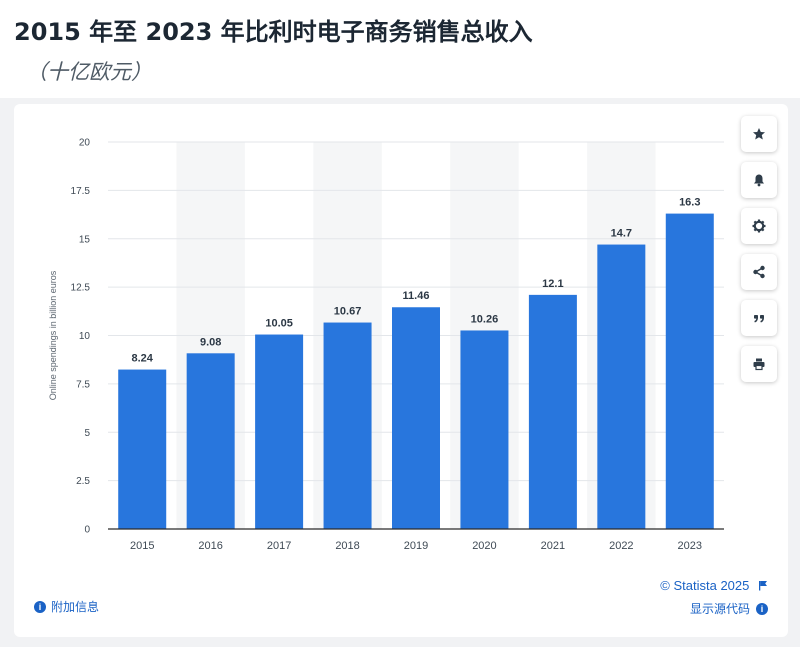 This screenshot has width=800, height=647. Describe the element at coordinates (485, 319) in the screenshot. I see `bar-value-label: 10.26` at that location.